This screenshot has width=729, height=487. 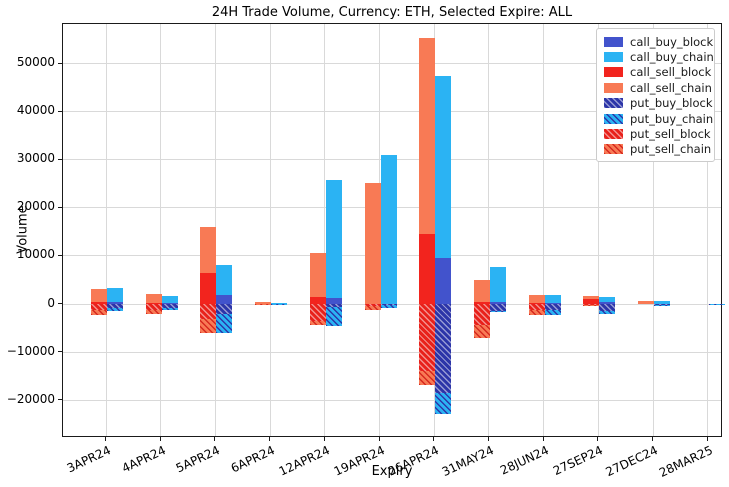 I want to click on bar-segment-26APR24-call_buy_chain, so click(x=443, y=167).